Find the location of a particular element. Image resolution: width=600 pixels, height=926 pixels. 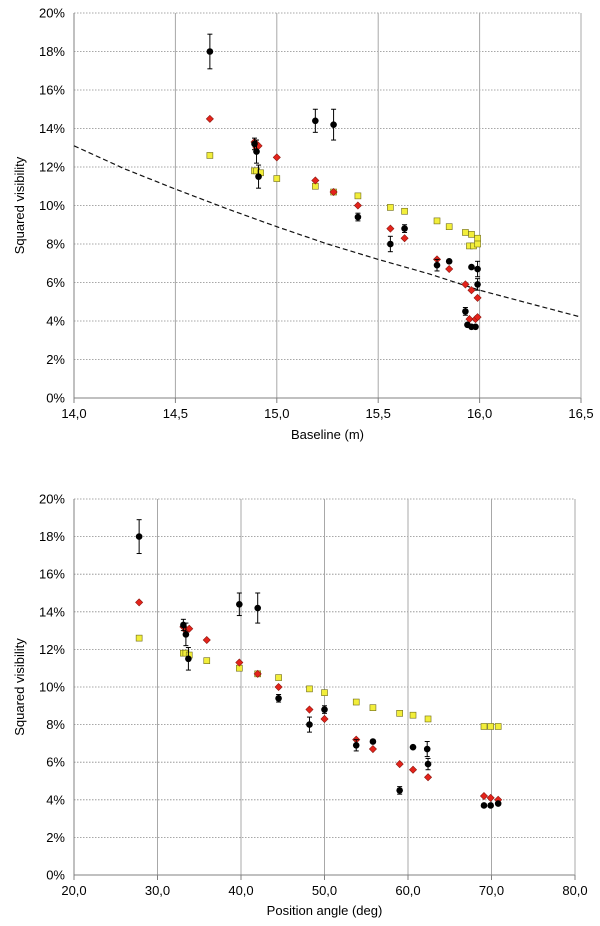

chart2-y-tick-label: 0% is located at coordinates (55, 875).